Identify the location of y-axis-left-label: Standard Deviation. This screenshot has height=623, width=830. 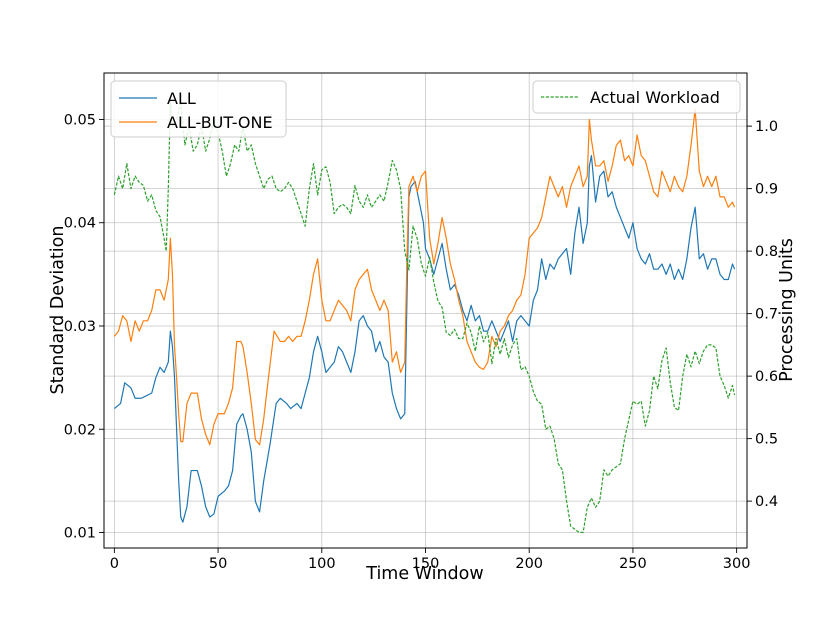
(58, 310).